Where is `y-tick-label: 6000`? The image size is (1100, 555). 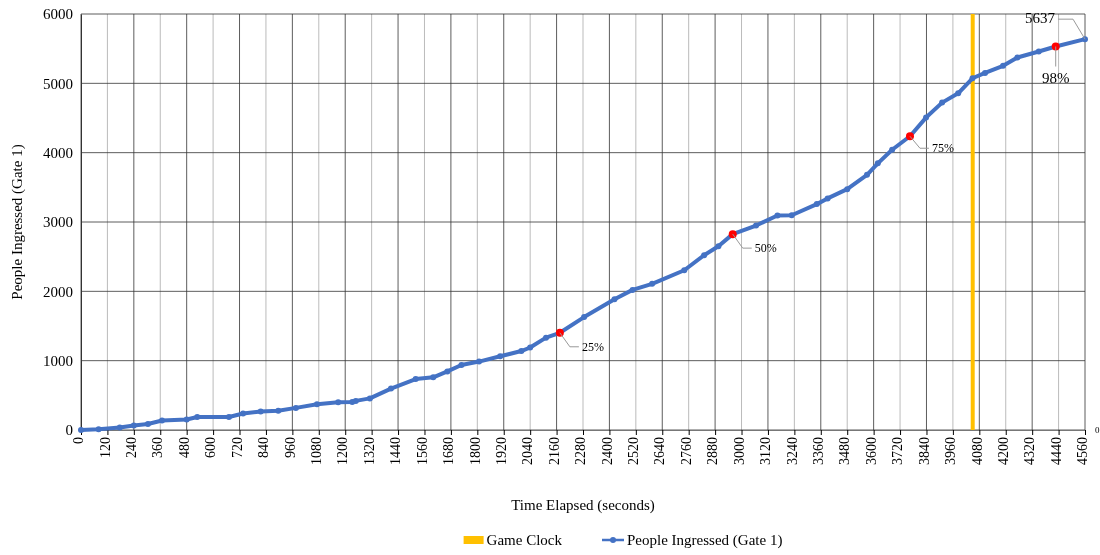 y-tick-label: 6000 is located at coordinates (58, 14).